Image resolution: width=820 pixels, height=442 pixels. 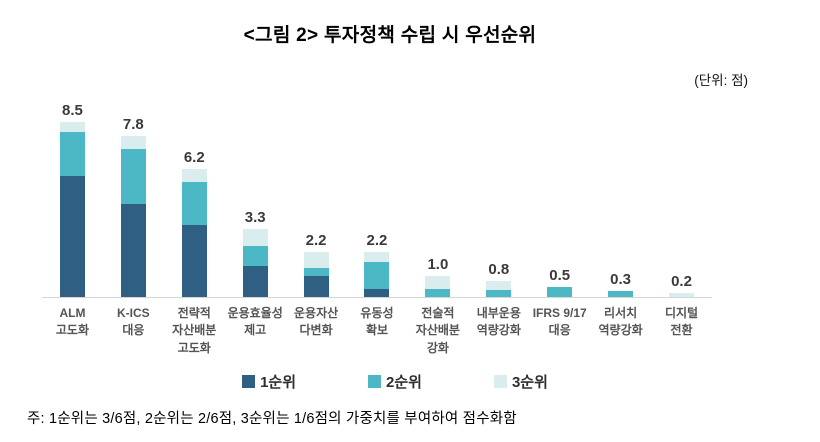 What do you see at coordinates (559, 322) in the screenshot?
I see `x-axis-label: IFRS 9/17 대응` at bounding box center [559, 322].